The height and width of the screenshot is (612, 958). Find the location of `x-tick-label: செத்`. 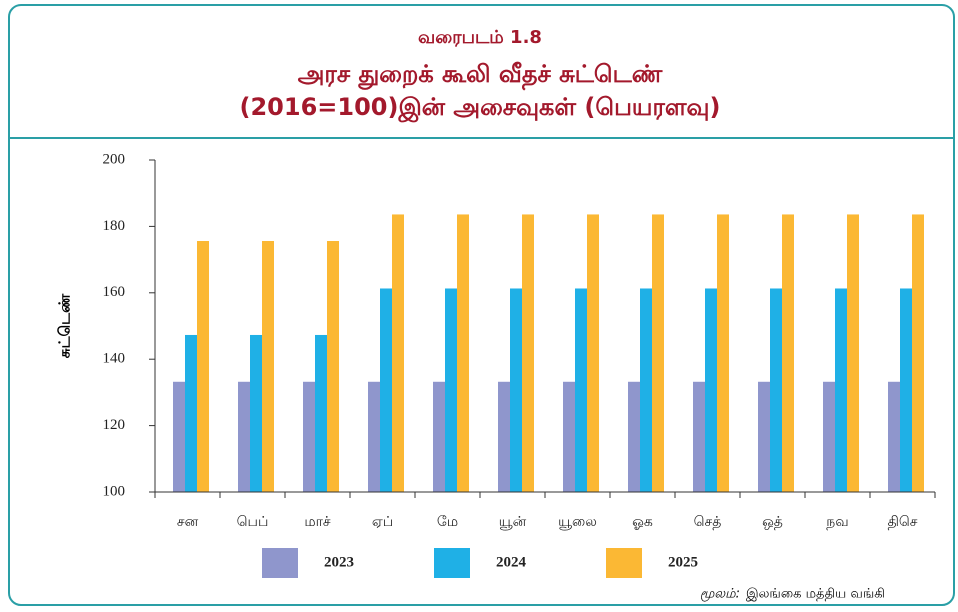

x-tick-label: செத் is located at coordinates (708, 522).